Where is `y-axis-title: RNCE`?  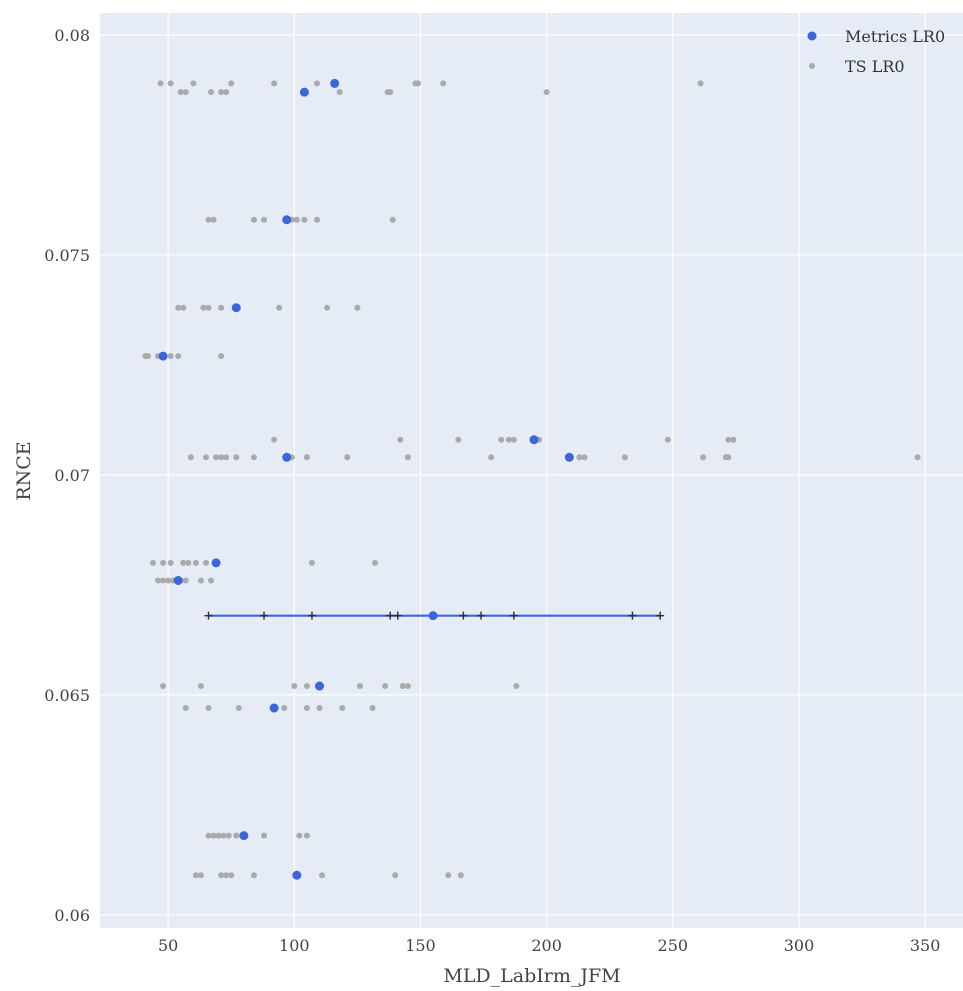 y-axis-title: RNCE is located at coordinates (24, 470).